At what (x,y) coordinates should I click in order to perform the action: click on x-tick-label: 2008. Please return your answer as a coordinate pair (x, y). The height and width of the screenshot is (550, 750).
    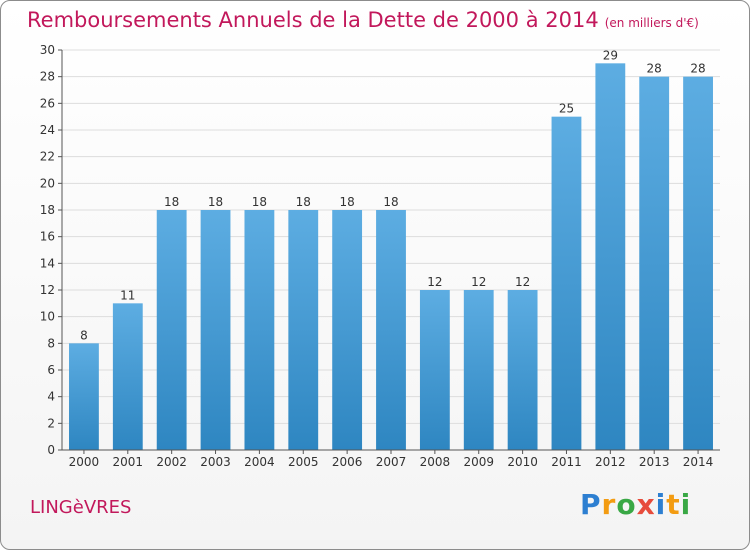
    Looking at the image, I should click on (435, 462).